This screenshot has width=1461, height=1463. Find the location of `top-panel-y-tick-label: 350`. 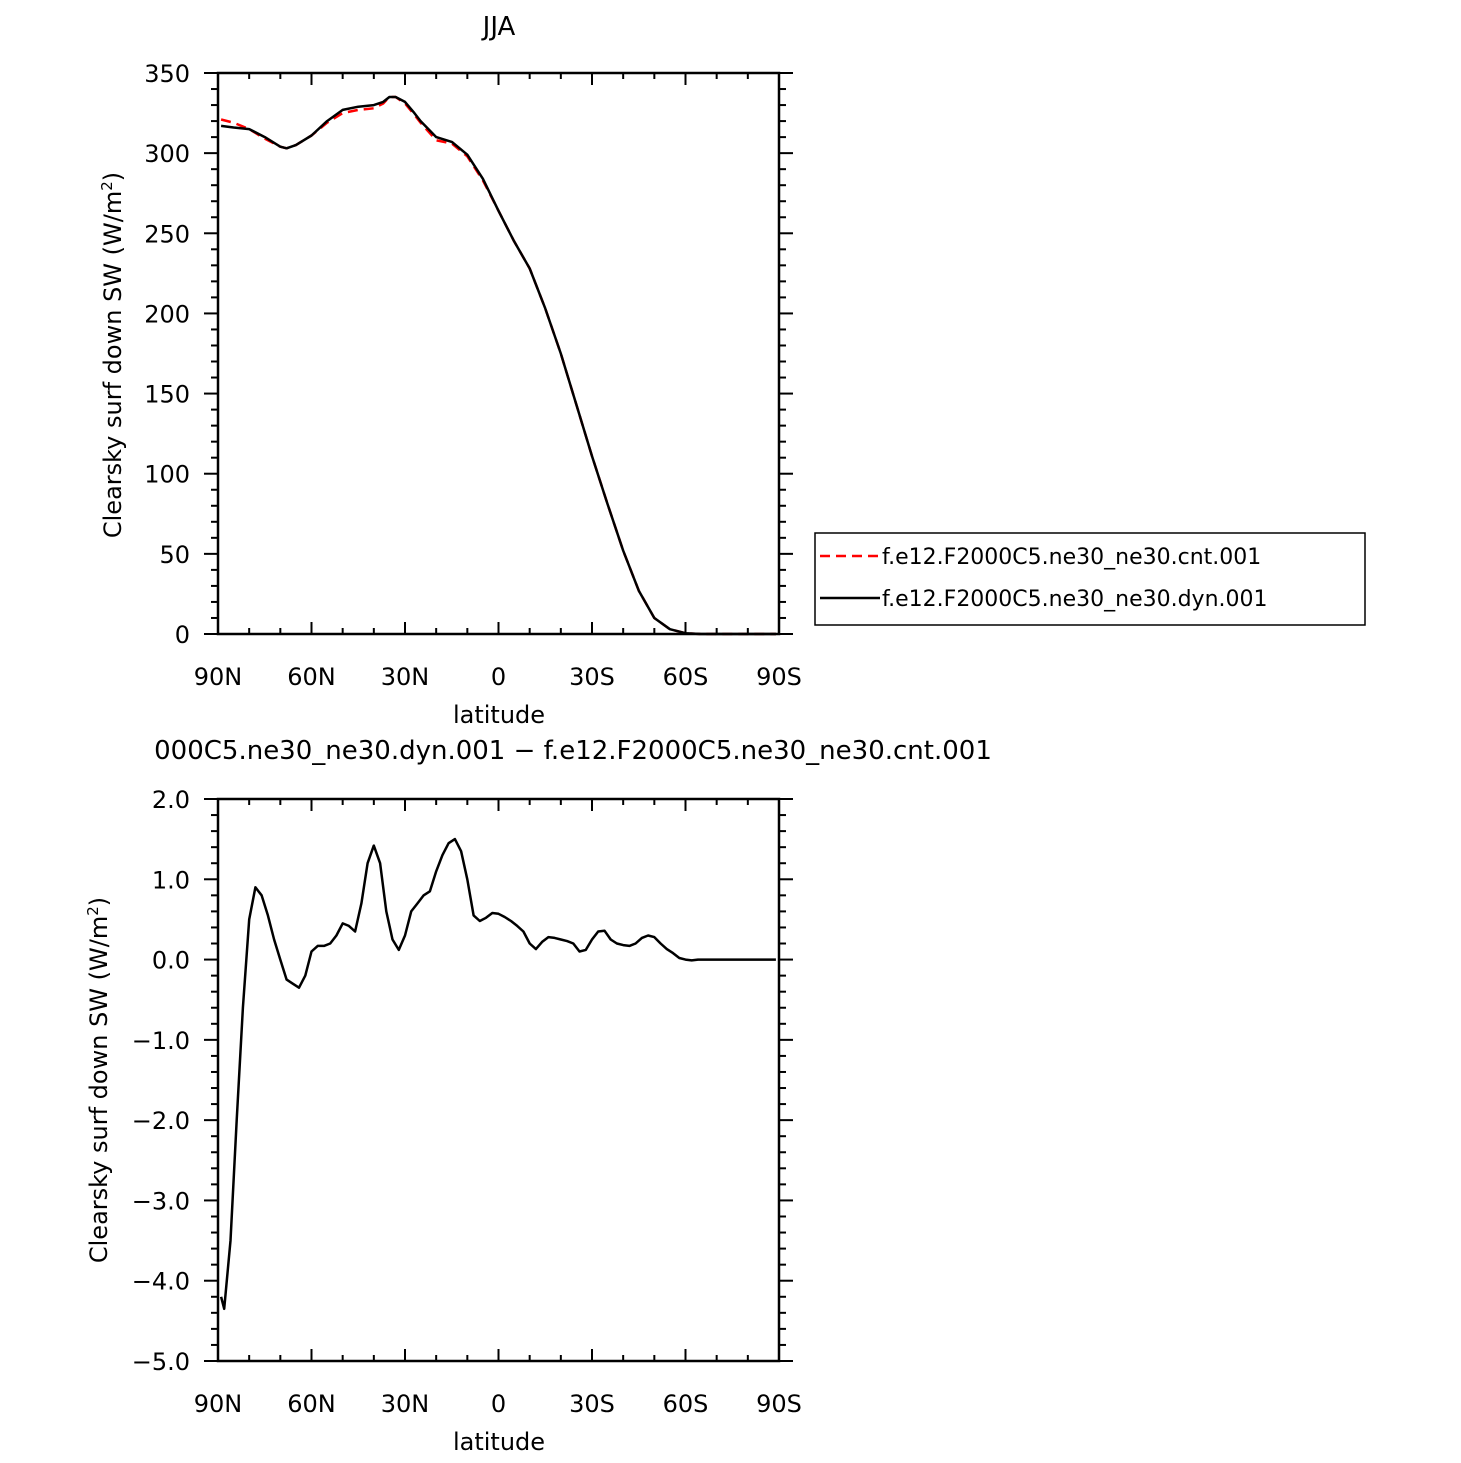

top-panel-y-tick-label: 350 is located at coordinates (167, 74).